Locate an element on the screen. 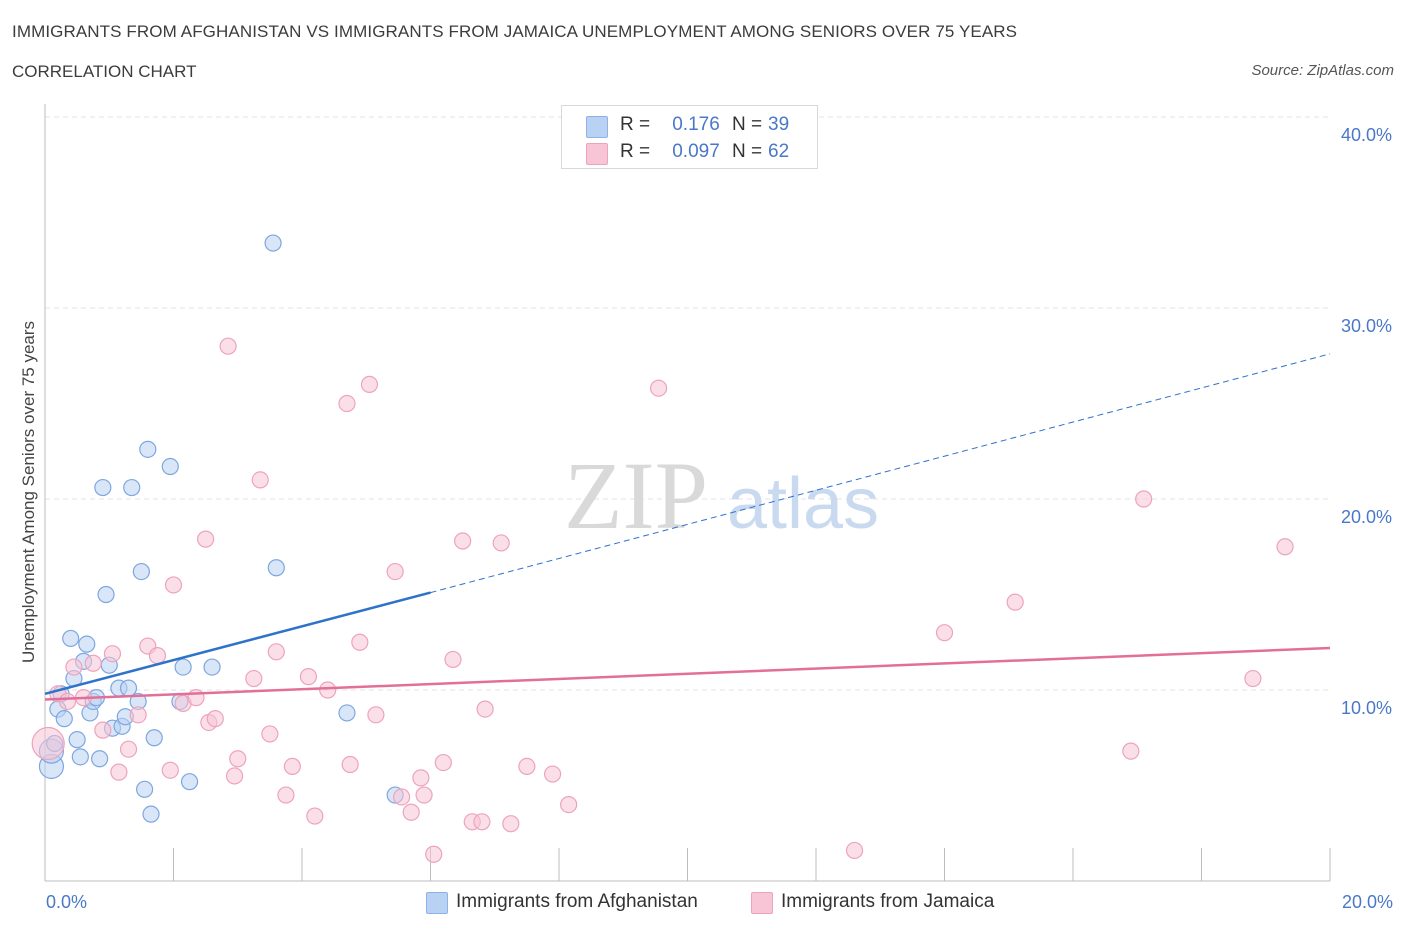 The width and height of the screenshot is (1406, 930). r-value: 0.097 is located at coordinates (696, 151).